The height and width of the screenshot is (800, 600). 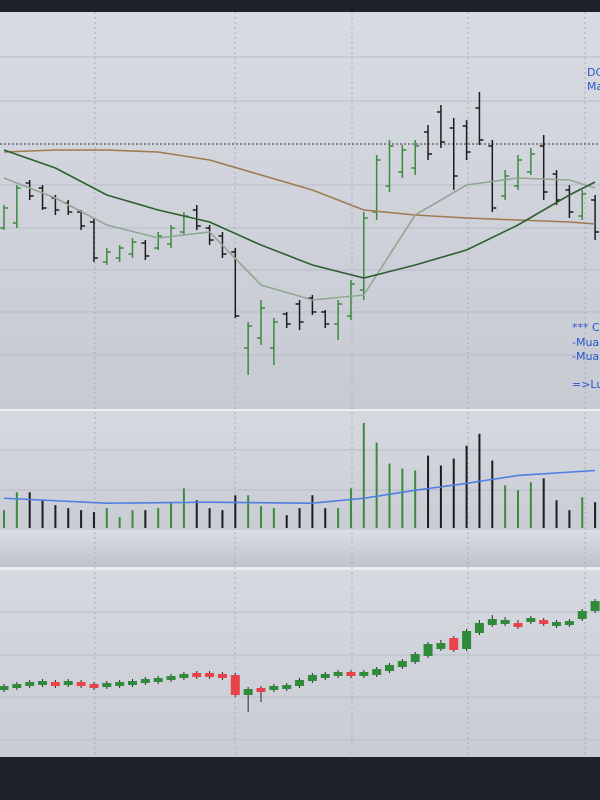 I want to click on annotation: DC, so click(x=593, y=72).